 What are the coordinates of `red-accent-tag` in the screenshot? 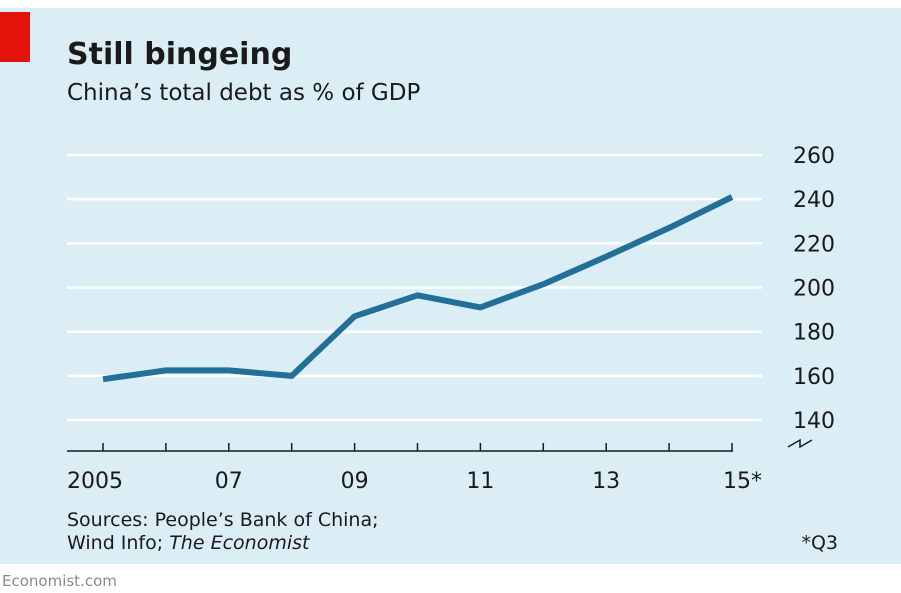 It's located at (15, 37).